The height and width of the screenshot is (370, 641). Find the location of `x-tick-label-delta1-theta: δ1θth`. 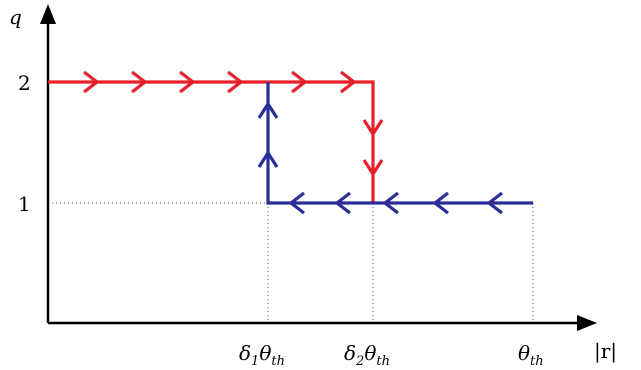

x-tick-label-delta1-theta: δ1θth is located at coordinates (262, 355).